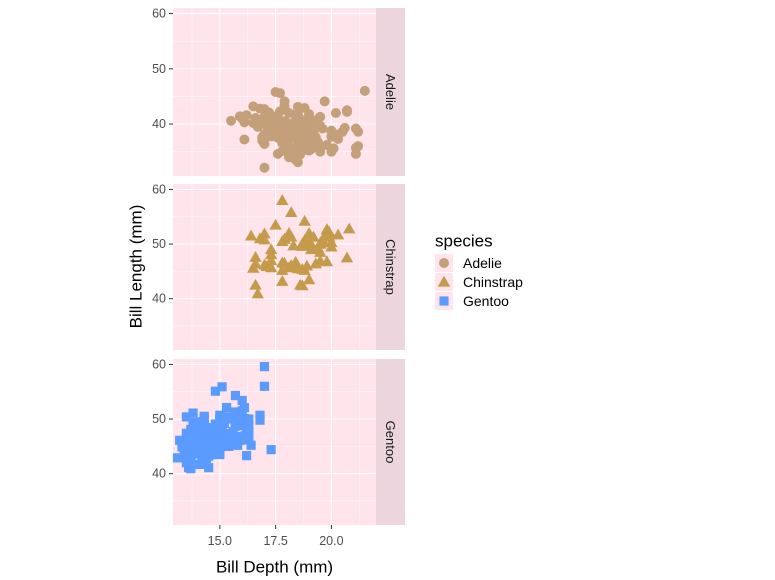  I want to click on x-tick-label: 15.0, so click(220, 541).